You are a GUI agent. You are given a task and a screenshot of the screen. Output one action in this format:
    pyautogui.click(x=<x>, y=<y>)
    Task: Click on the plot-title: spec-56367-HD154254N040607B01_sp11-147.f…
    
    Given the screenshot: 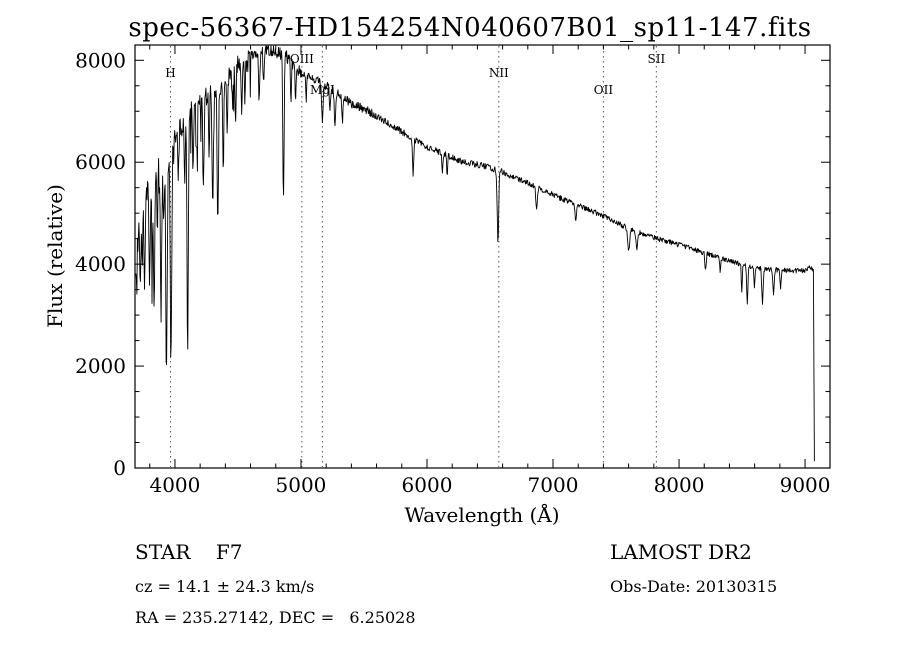 What is the action you would take?
    pyautogui.click(x=470, y=28)
    